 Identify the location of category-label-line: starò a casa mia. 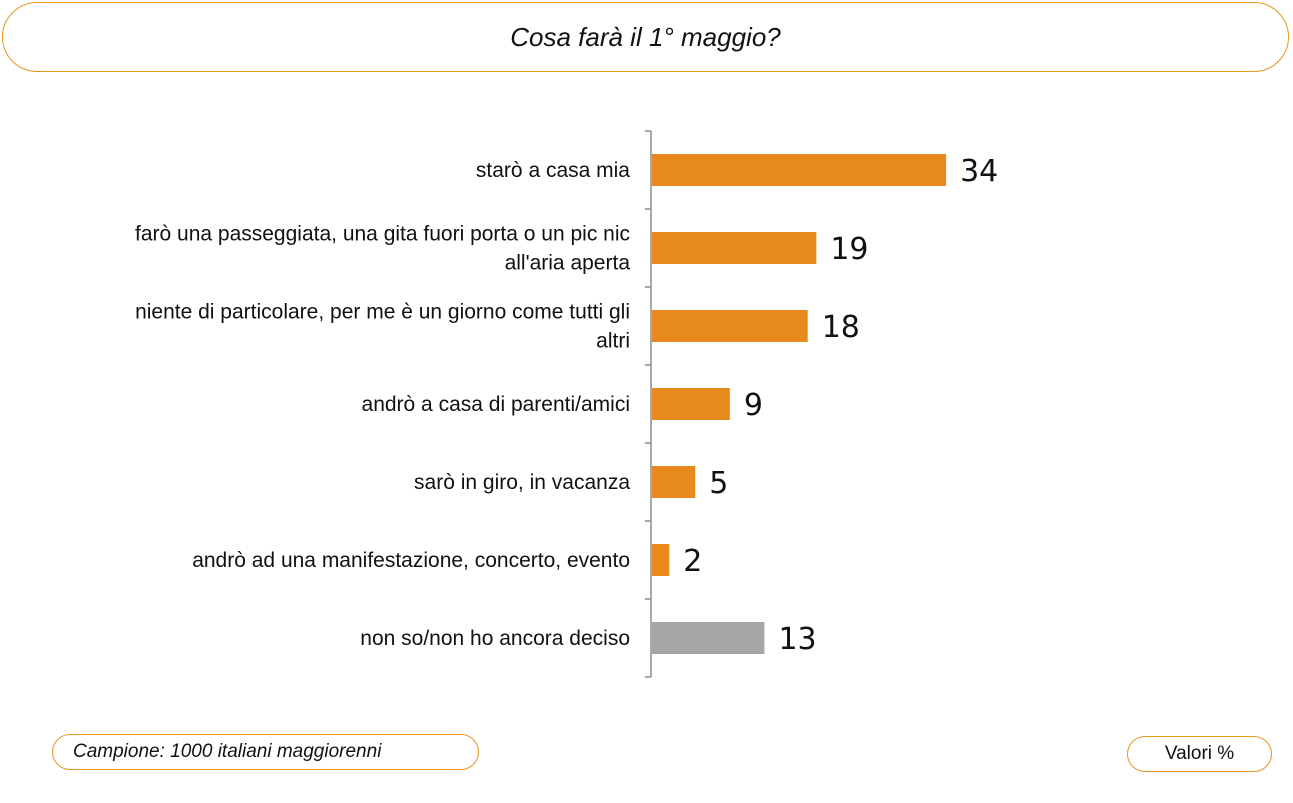
(553, 170).